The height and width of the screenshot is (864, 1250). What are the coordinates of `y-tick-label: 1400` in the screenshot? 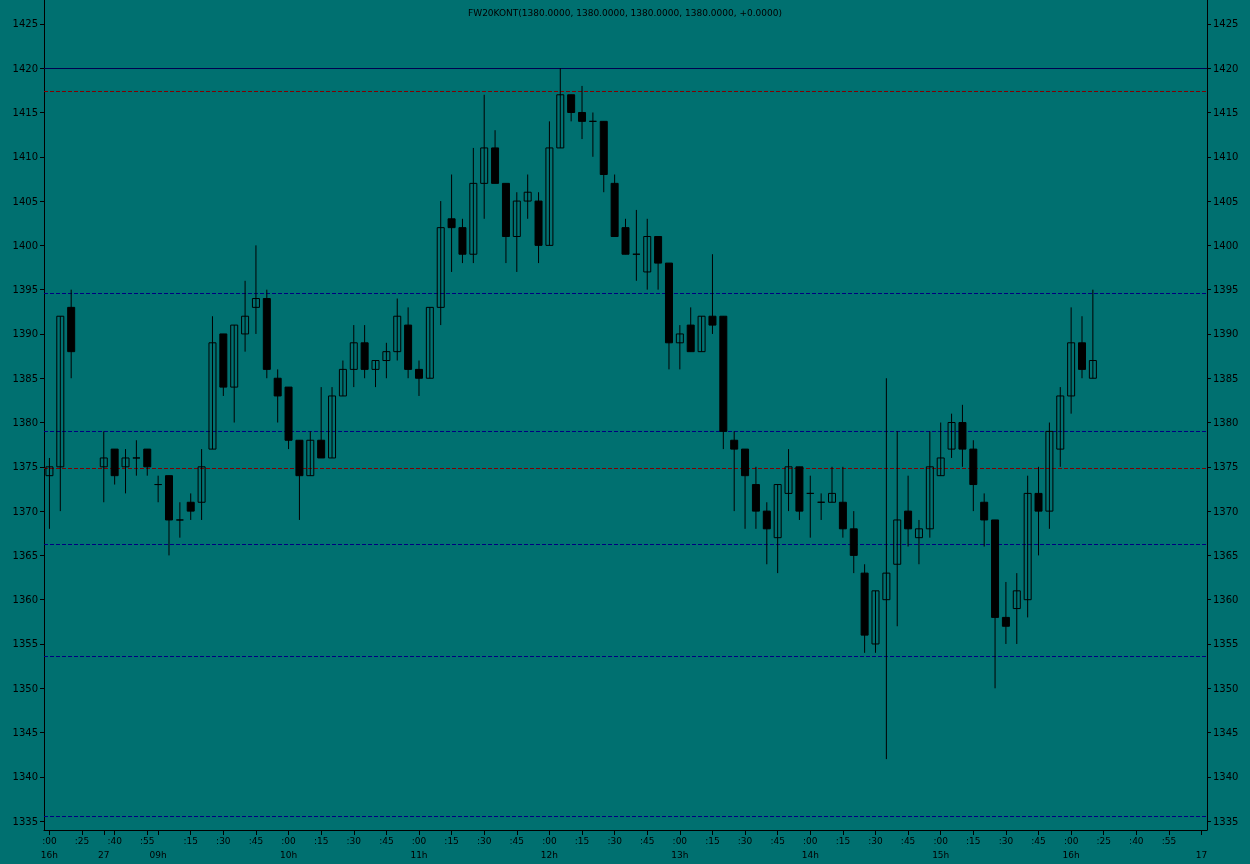 It's located at (25, 245).